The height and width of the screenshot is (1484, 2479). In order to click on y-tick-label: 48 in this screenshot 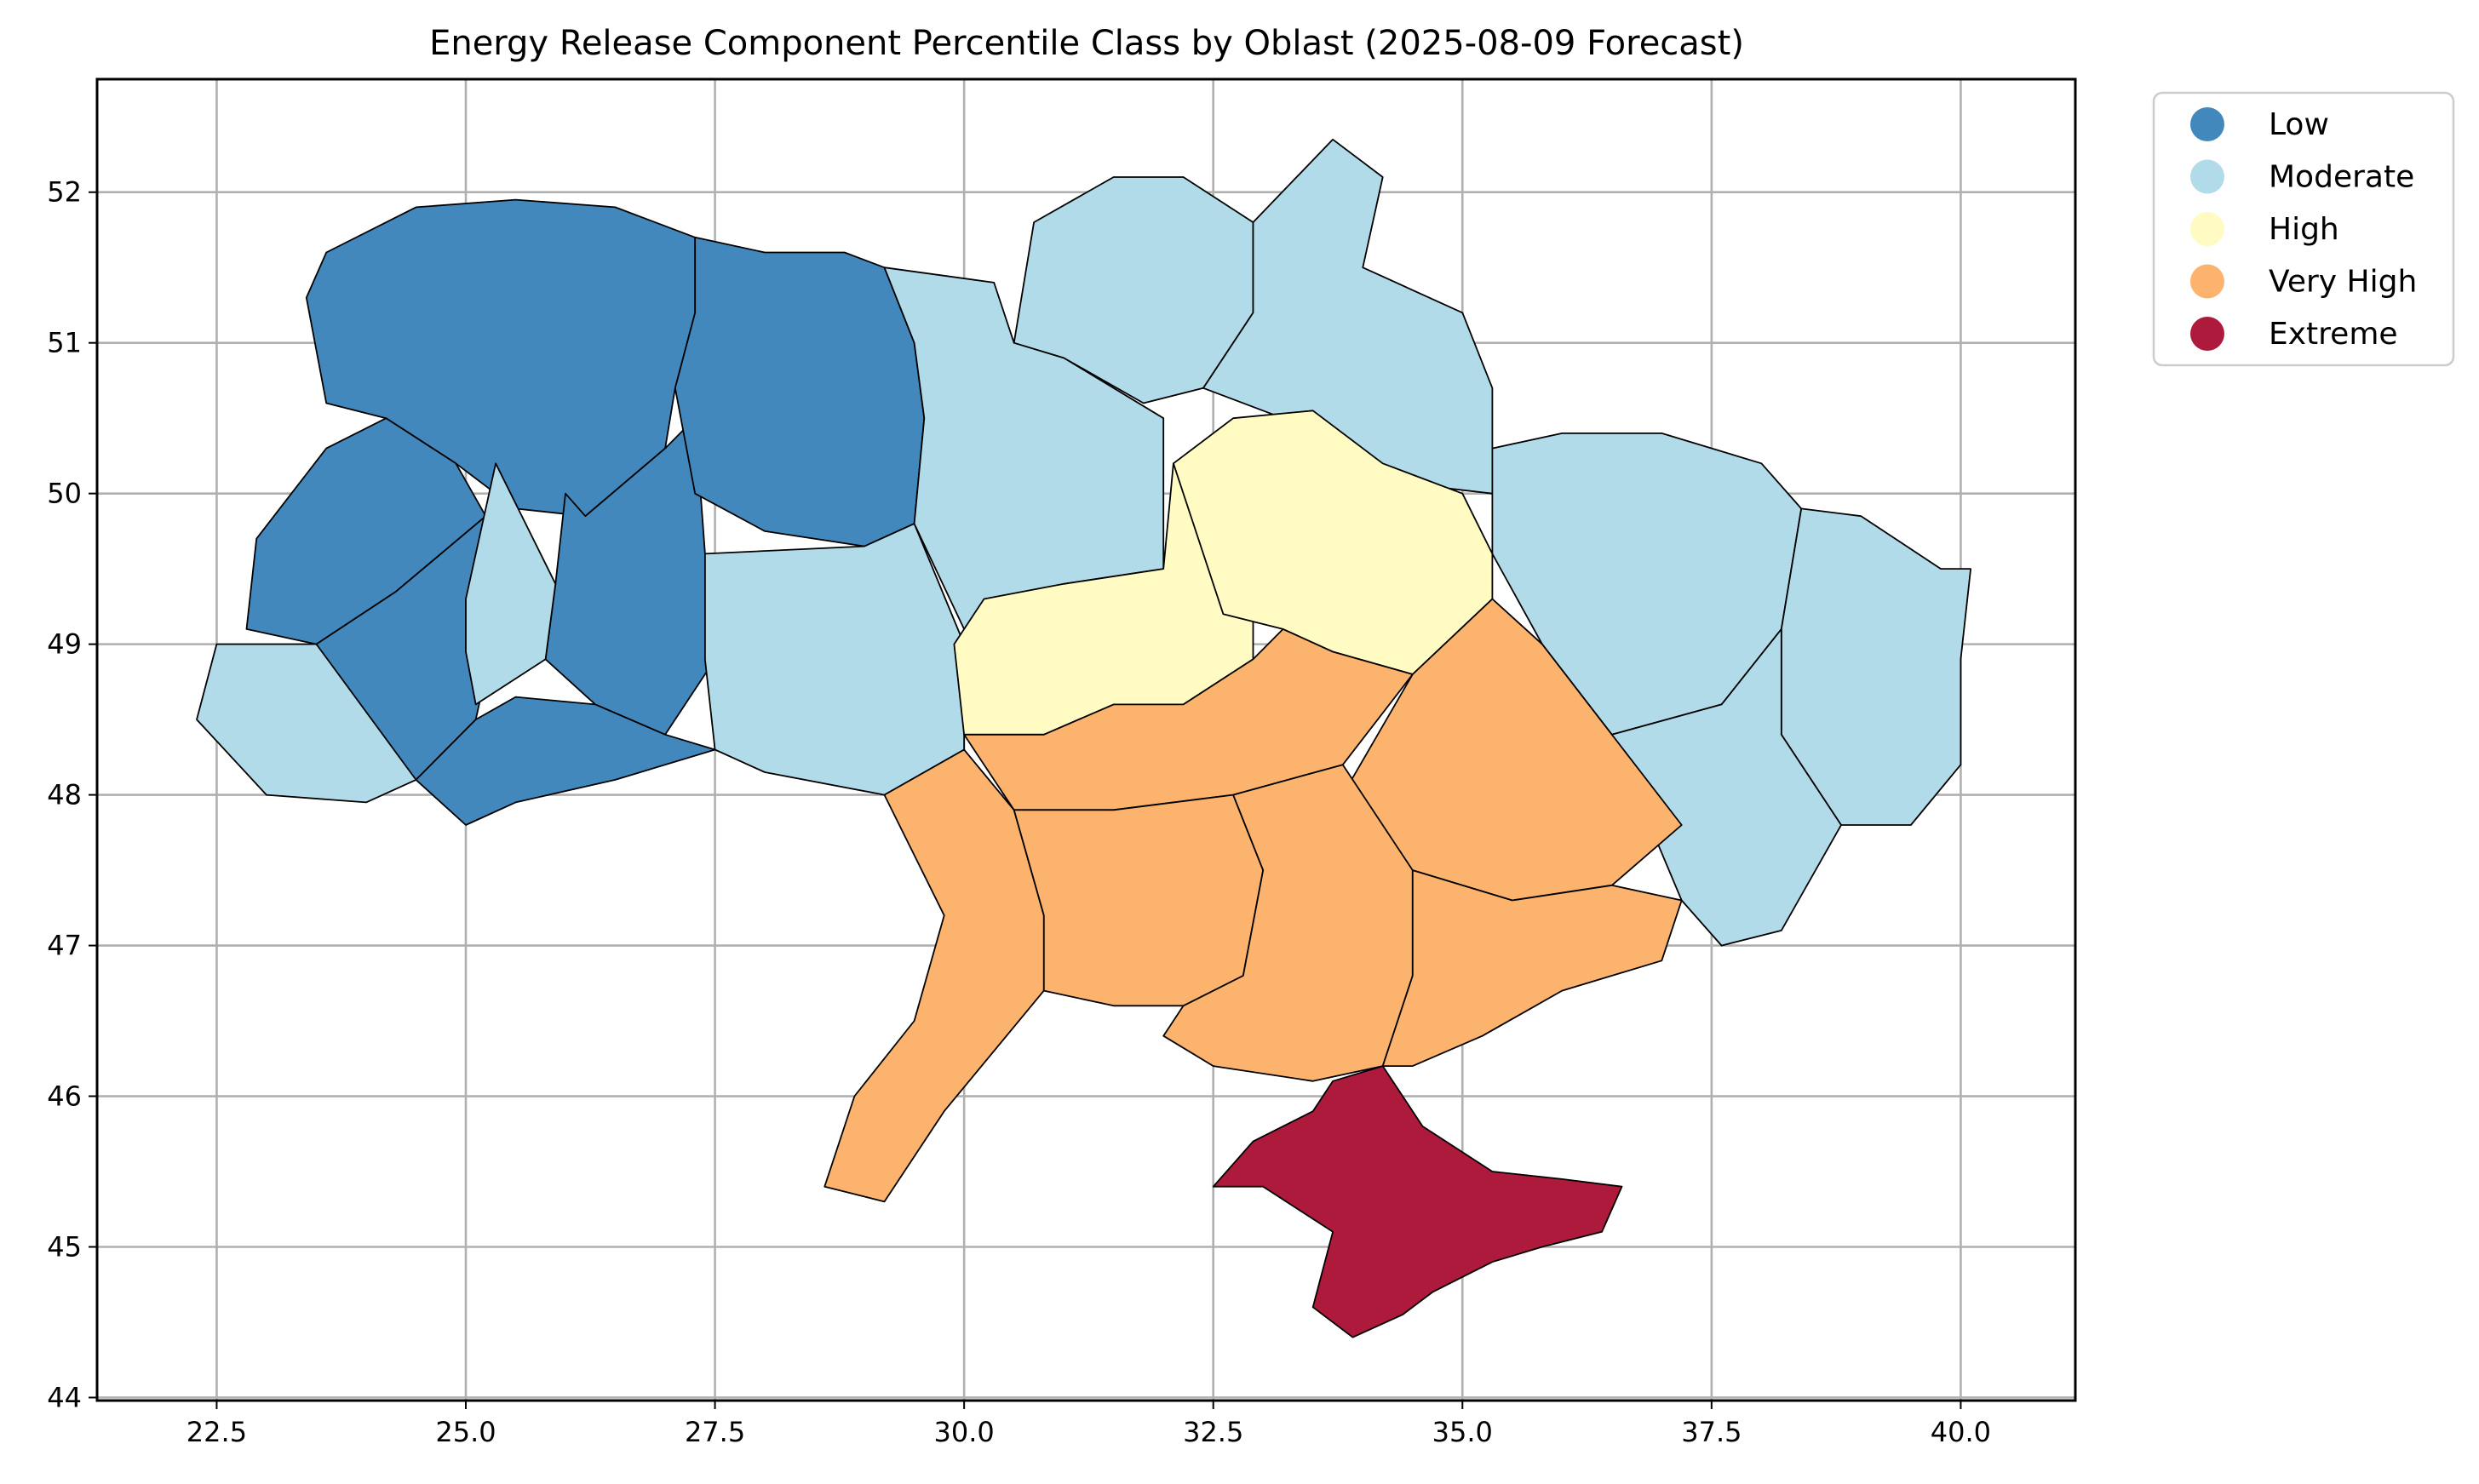, I will do `click(64, 795)`.